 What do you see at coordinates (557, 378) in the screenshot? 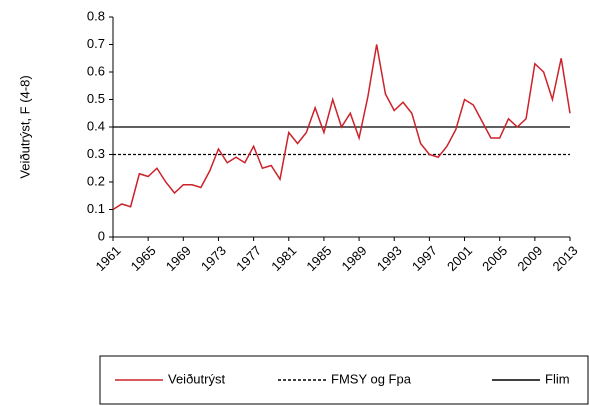
I see `legend-label: Flim` at bounding box center [557, 378].